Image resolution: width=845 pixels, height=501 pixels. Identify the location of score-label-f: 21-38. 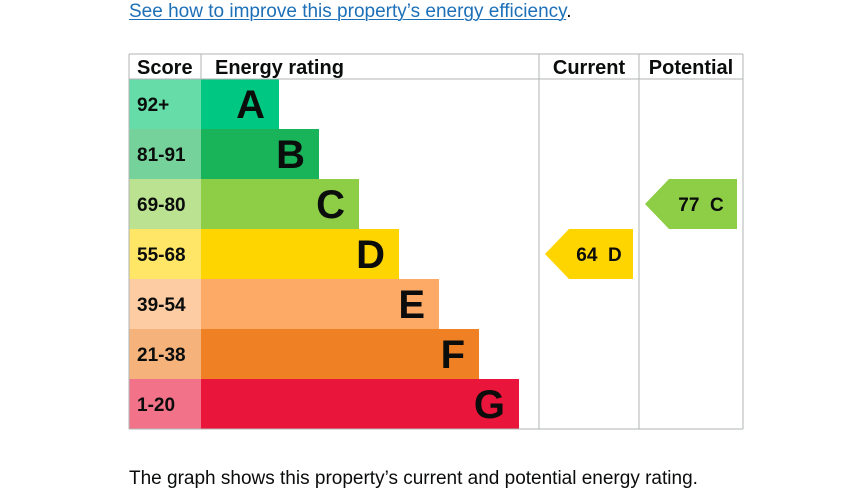
(161, 355).